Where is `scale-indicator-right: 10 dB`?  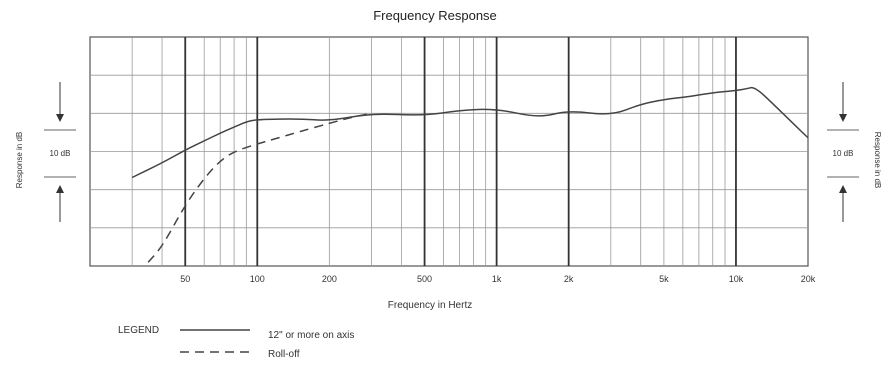
scale-indicator-right: 10 dB is located at coordinates (843, 152).